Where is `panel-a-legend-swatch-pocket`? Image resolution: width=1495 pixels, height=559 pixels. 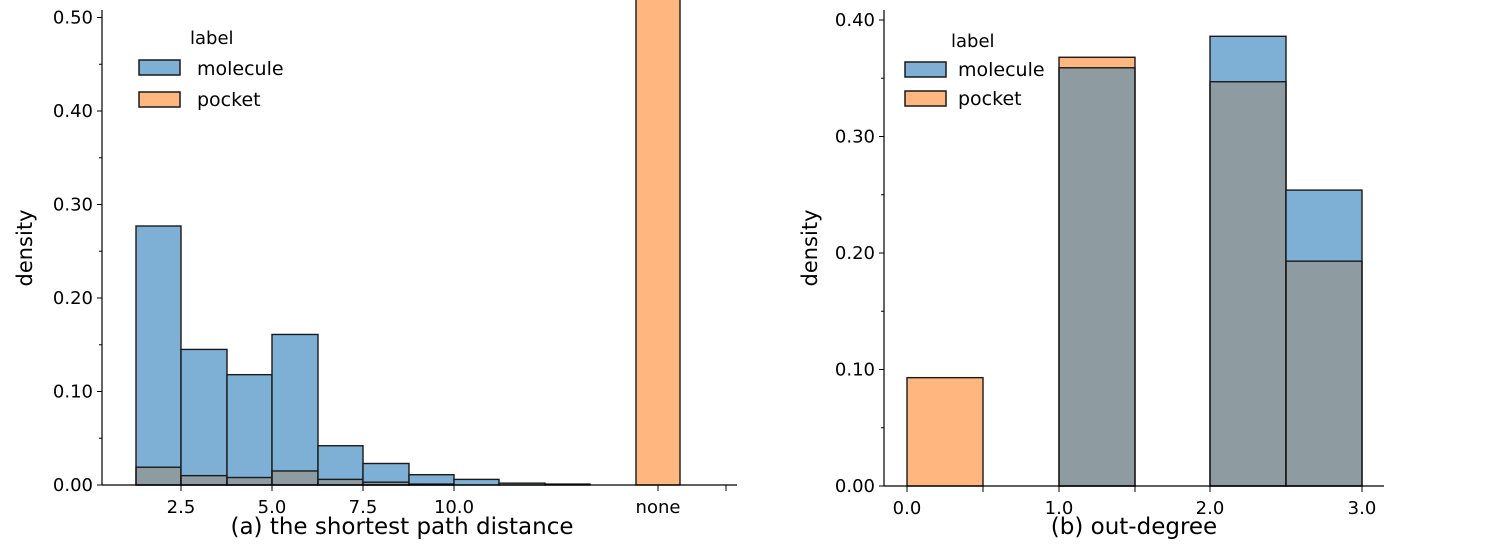 panel-a-legend-swatch-pocket is located at coordinates (159, 99).